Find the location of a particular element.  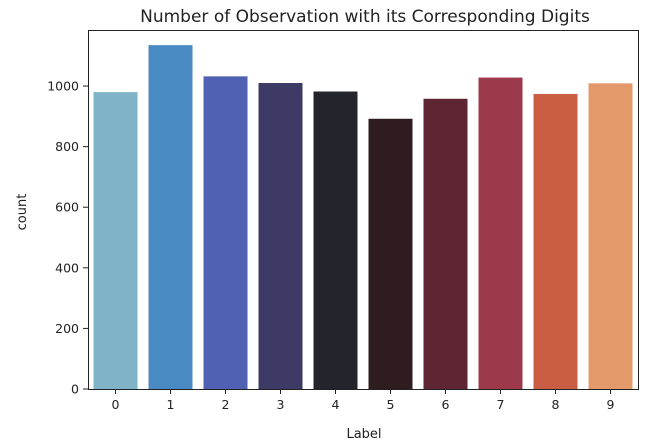

x-tick-label: 2 is located at coordinates (226, 404).